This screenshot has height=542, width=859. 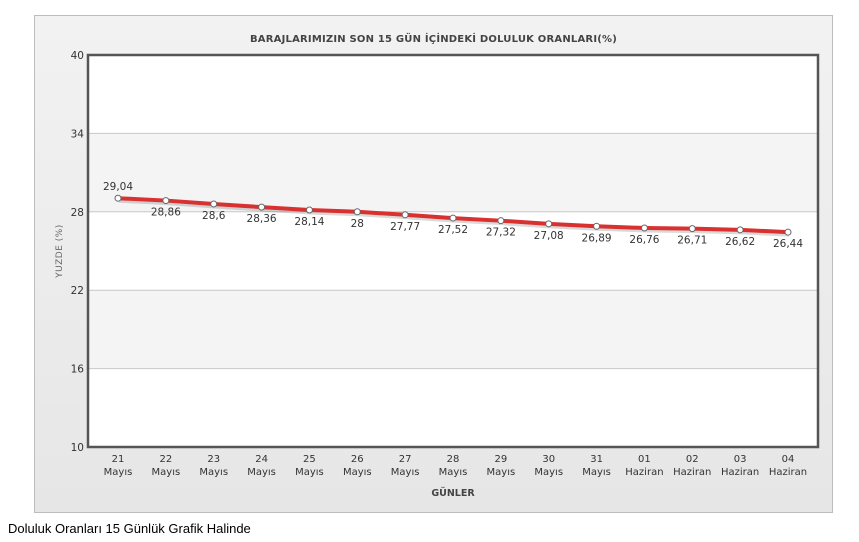 I want to click on data-value-label: 26,44, so click(x=788, y=244).